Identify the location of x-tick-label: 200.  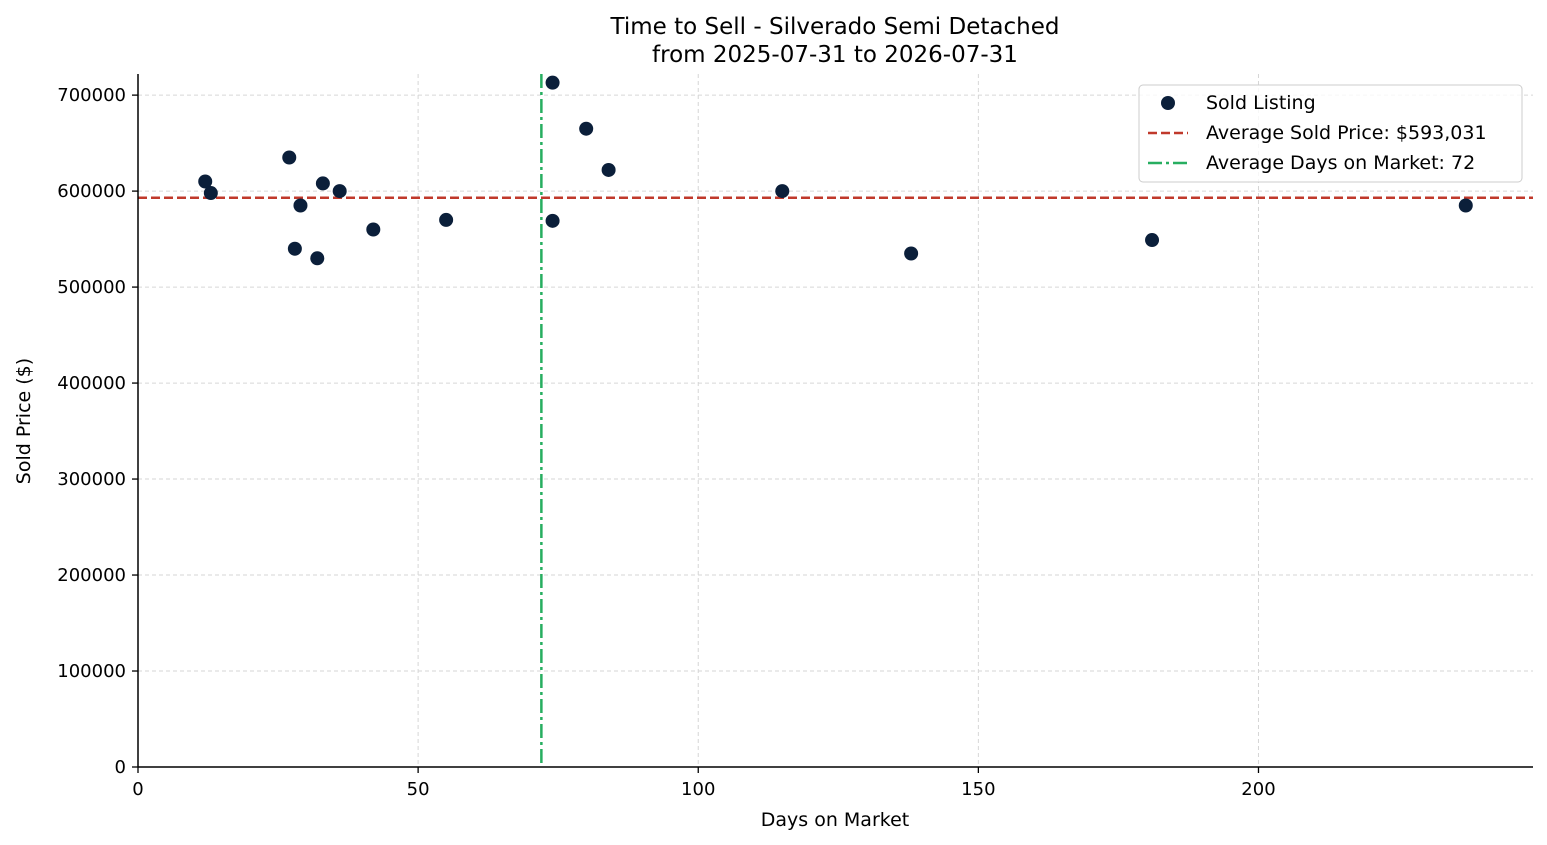
(1258, 789).